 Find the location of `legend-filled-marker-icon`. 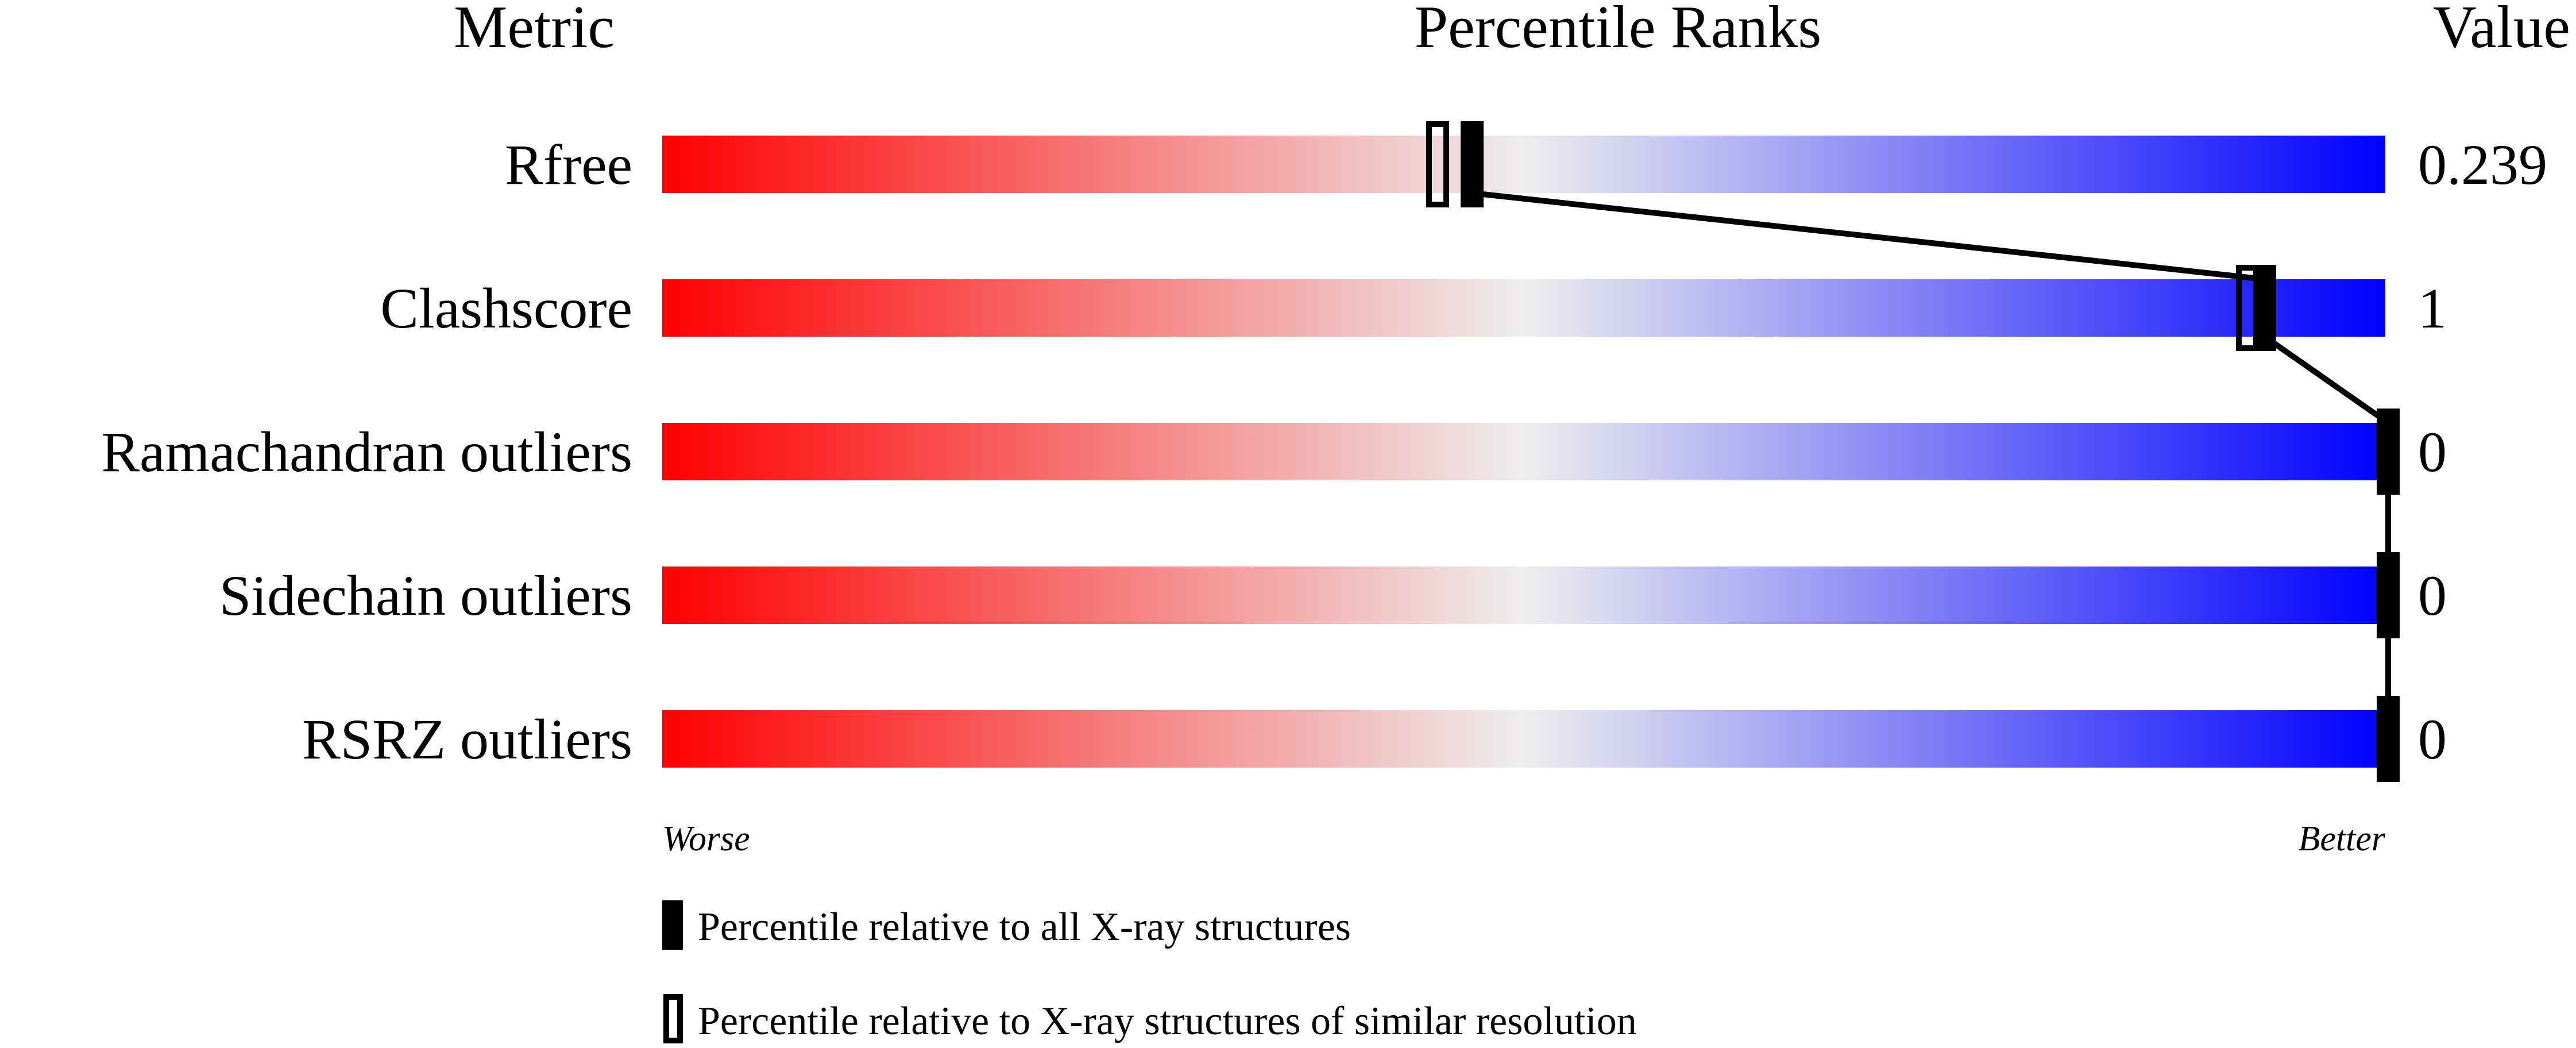

legend-filled-marker-icon is located at coordinates (672, 925).